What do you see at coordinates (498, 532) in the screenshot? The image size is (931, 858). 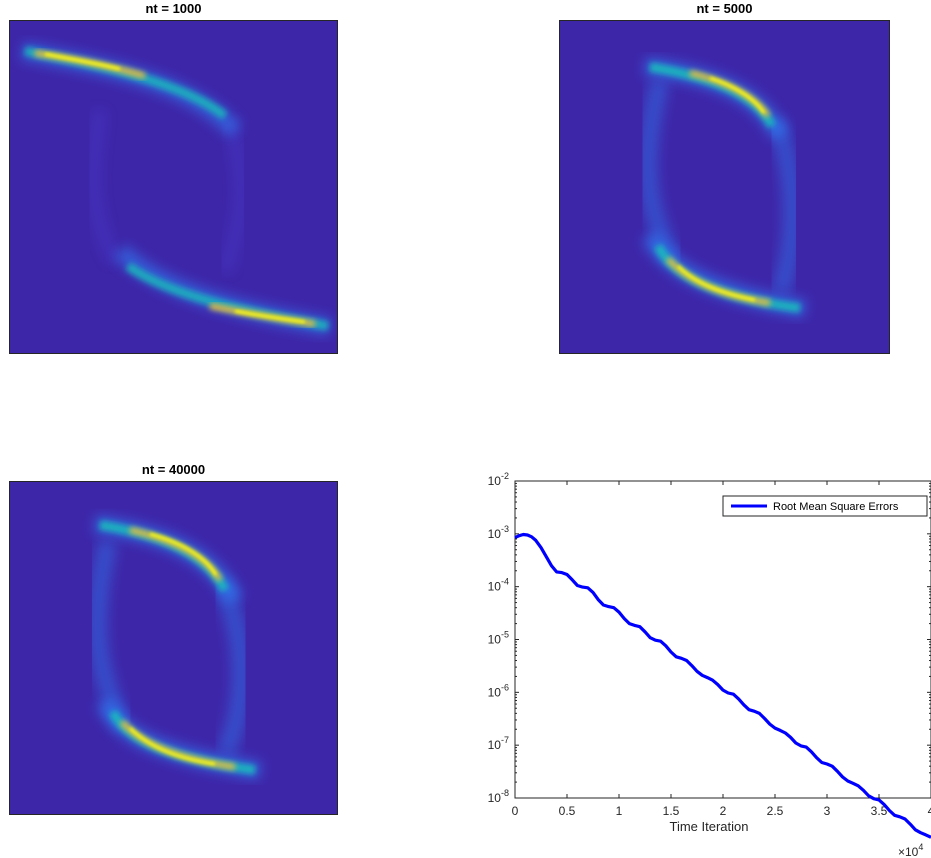 I see `y-tick-label: 10⁻³` at bounding box center [498, 532].